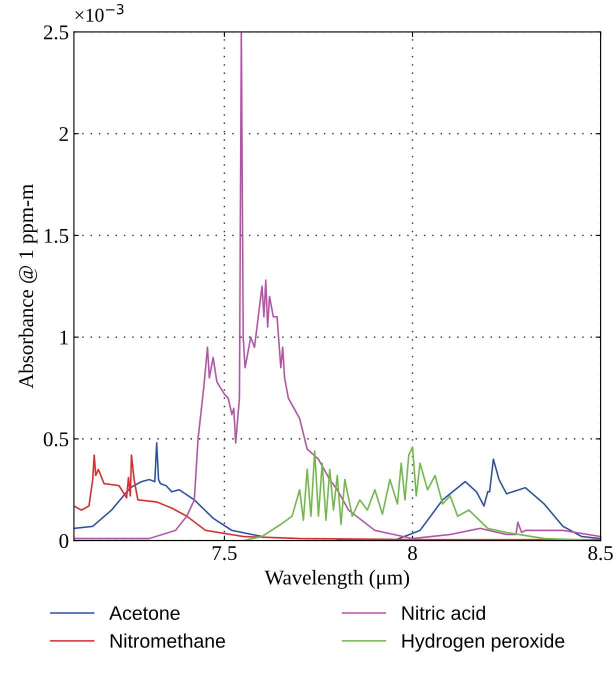  Describe the element at coordinates (56, 439) in the screenshot. I see `y-tick-label: 0.5` at that location.